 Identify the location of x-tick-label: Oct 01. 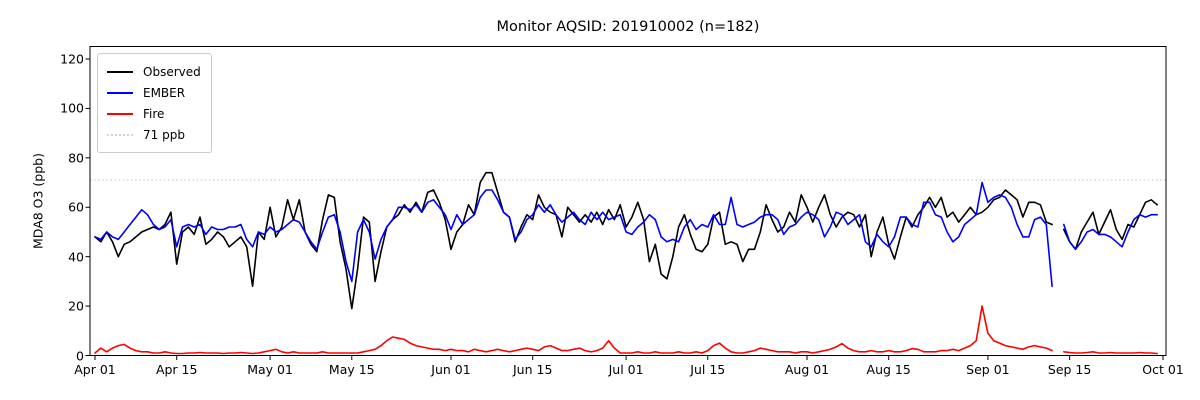
(1163, 369).